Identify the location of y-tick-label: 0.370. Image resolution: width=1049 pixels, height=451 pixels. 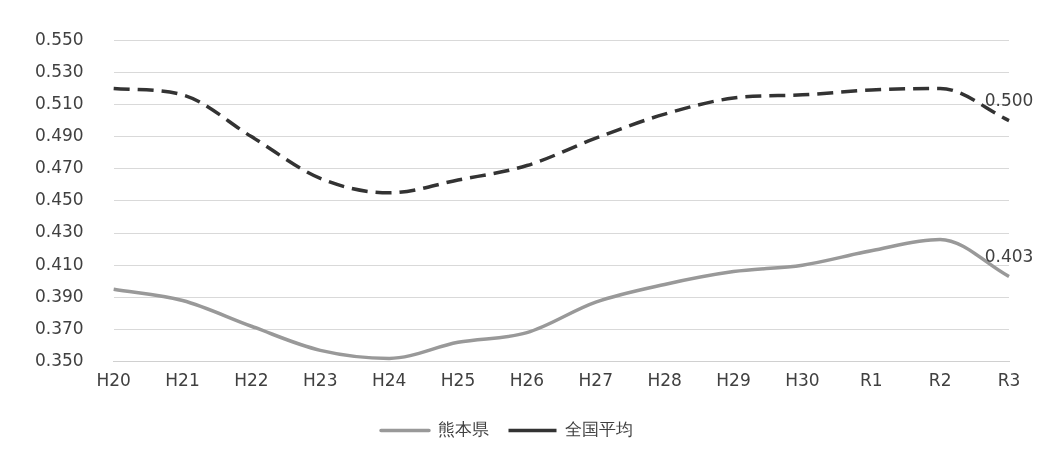
(59, 327).